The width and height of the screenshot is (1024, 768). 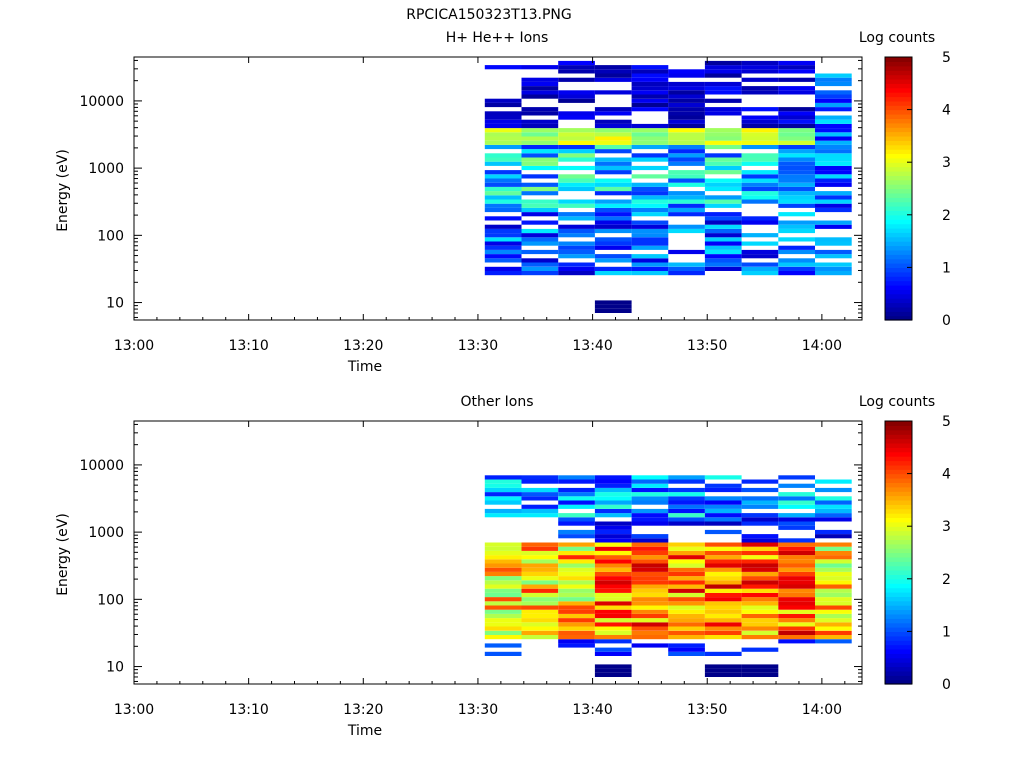 I want to click on colorbar-tick-label: 2, so click(x=946, y=580).